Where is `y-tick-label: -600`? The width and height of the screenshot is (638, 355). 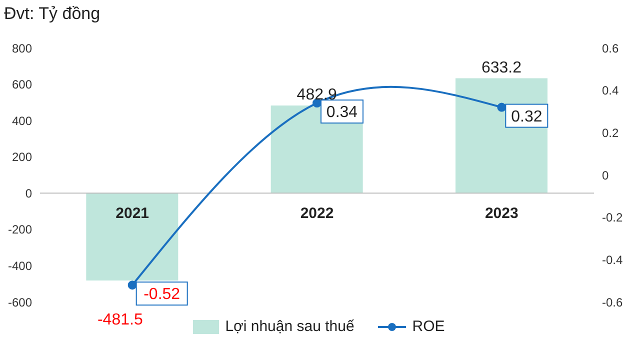
y-tick-label: -600 is located at coordinates (20, 302).